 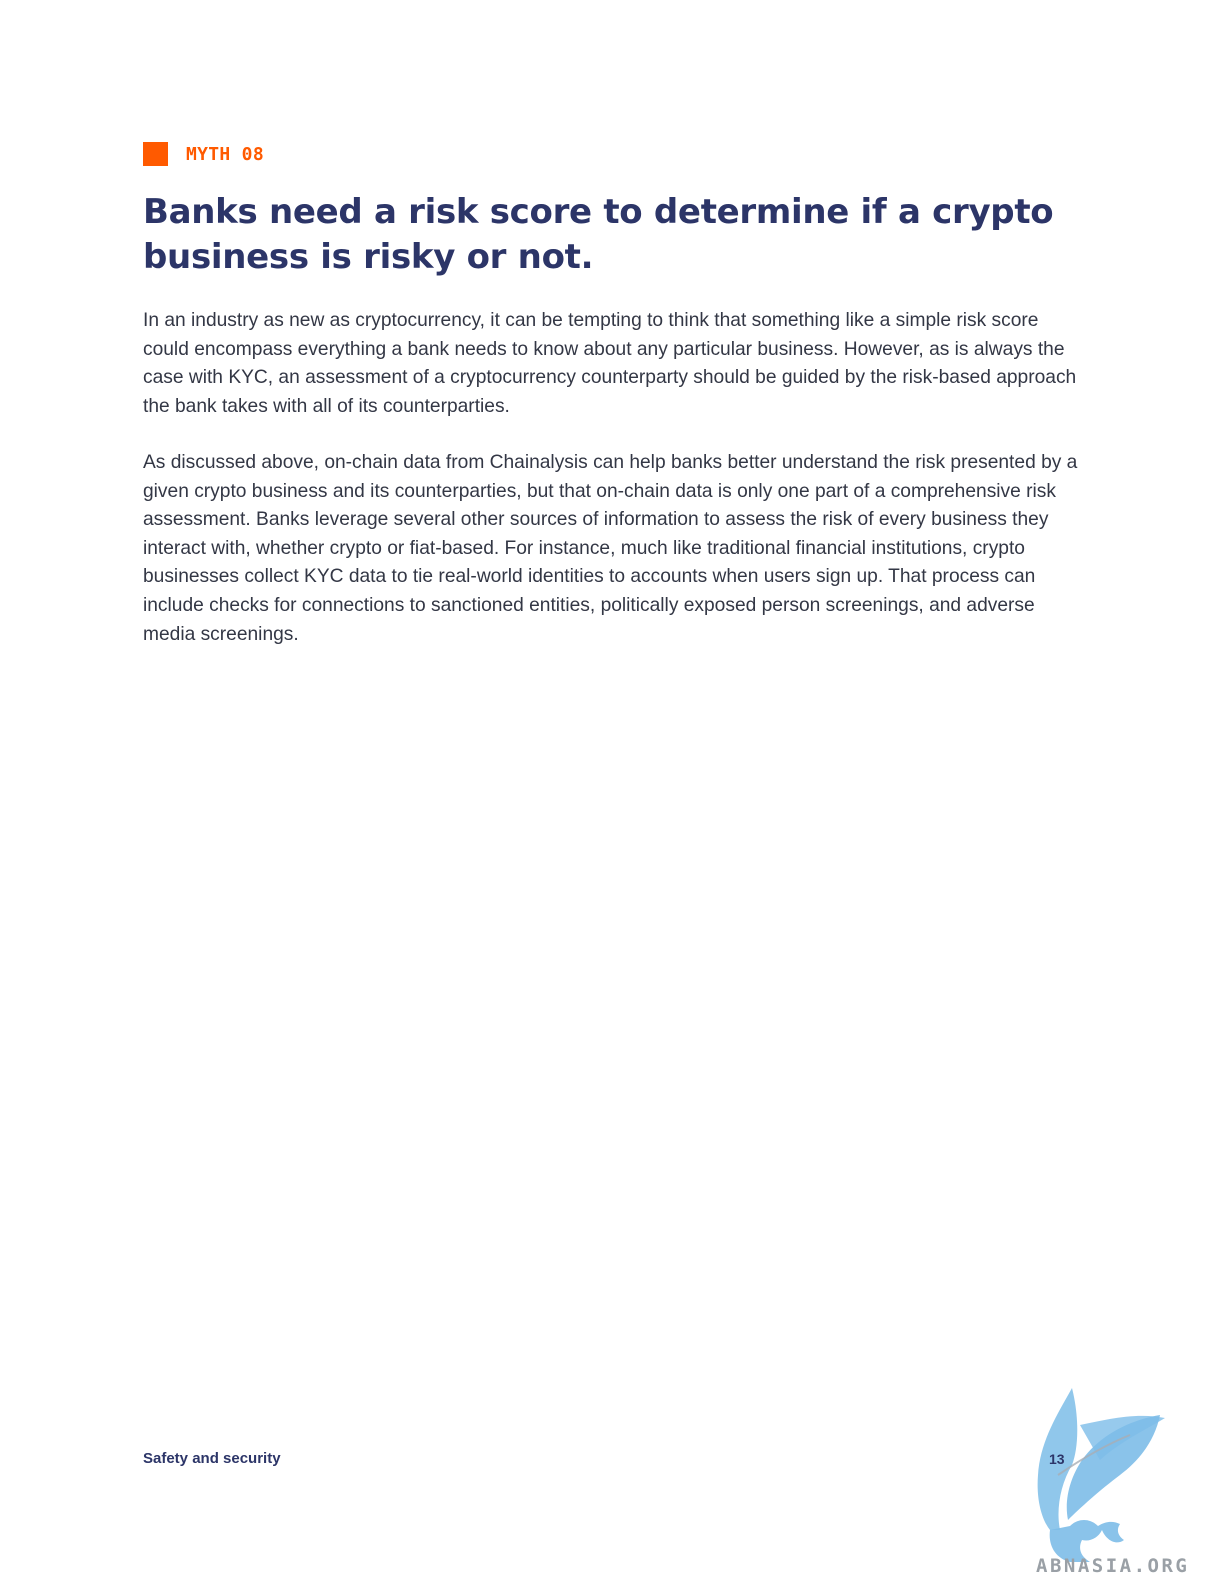 What do you see at coordinates (1101, 1475) in the screenshot?
I see `griffin-logo-icon` at bounding box center [1101, 1475].